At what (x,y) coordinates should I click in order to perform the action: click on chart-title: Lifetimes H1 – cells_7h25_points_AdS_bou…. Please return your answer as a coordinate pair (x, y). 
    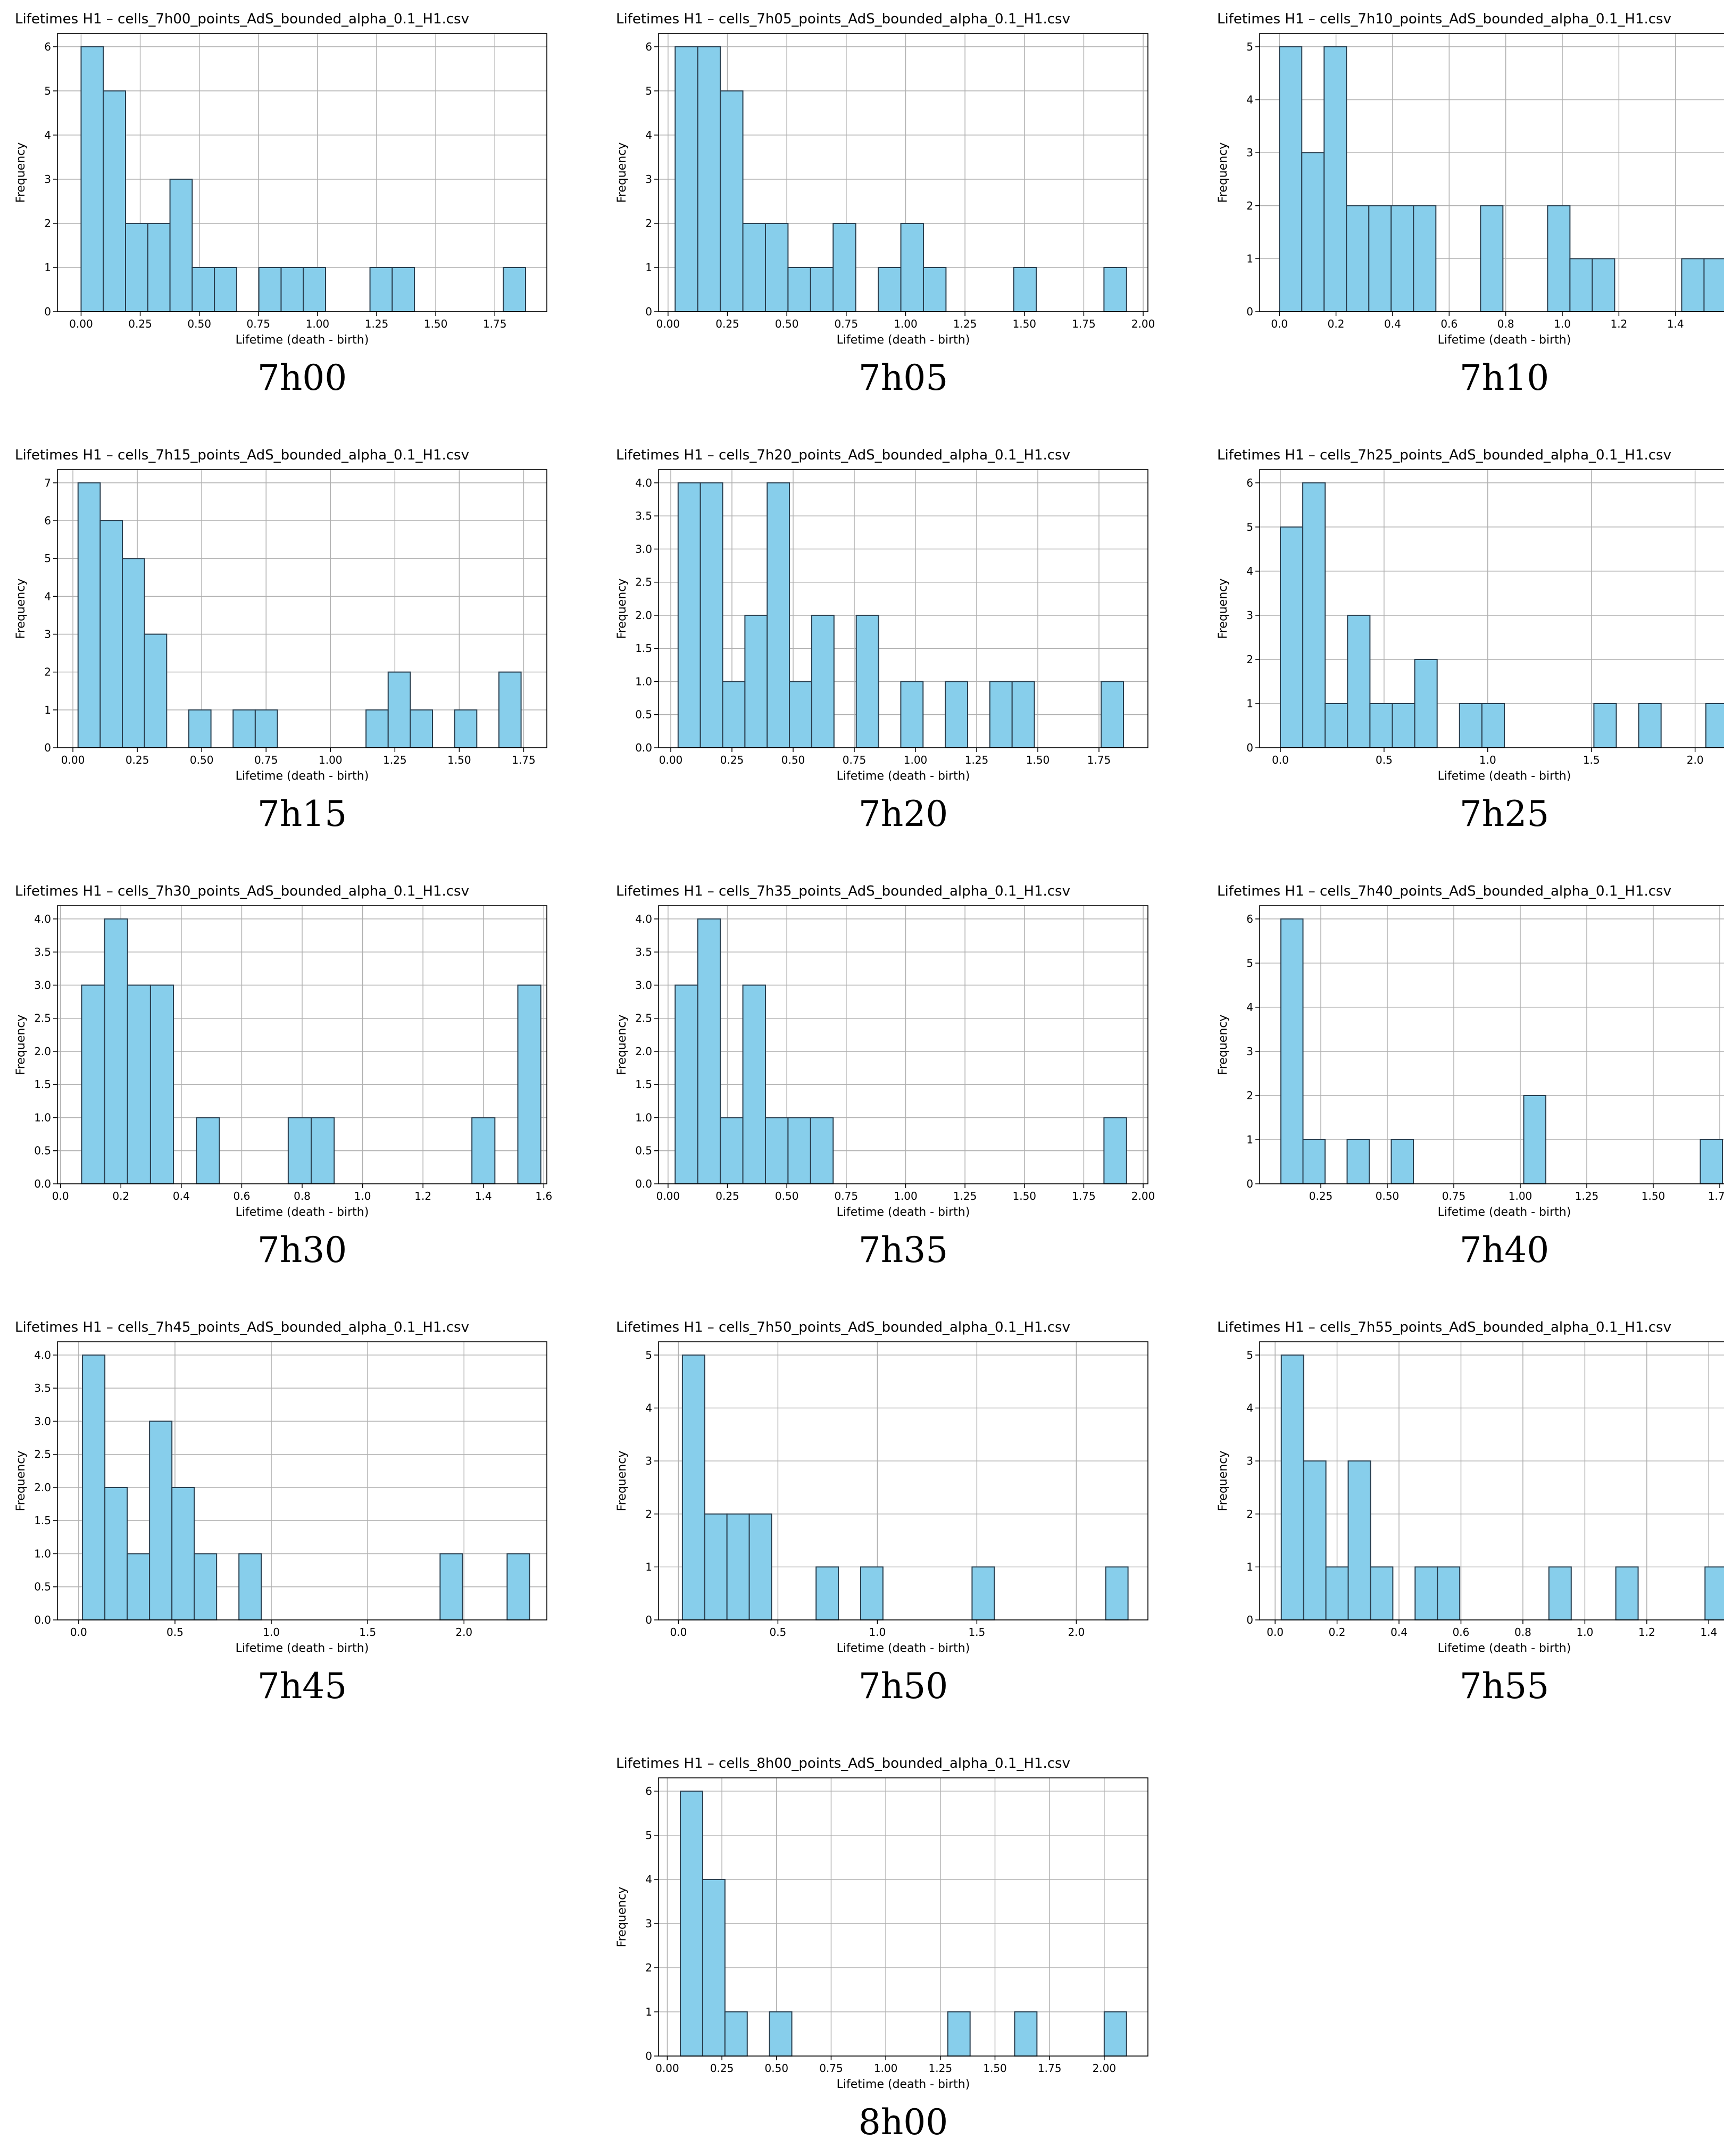
    Looking at the image, I should click on (1444, 455).